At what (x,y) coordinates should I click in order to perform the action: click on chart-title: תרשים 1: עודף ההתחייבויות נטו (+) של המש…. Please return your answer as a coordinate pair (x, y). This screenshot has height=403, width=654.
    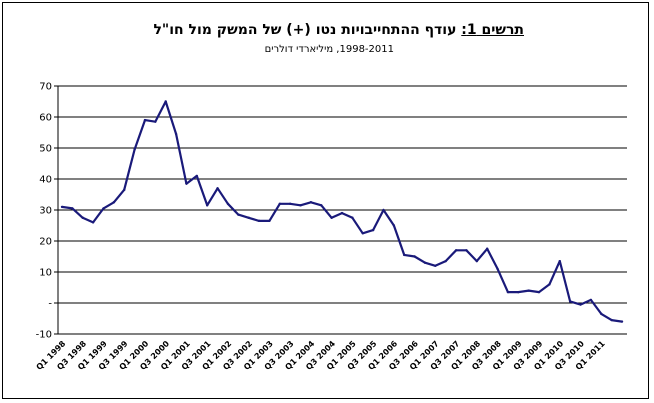
    Looking at the image, I should click on (282, 30).